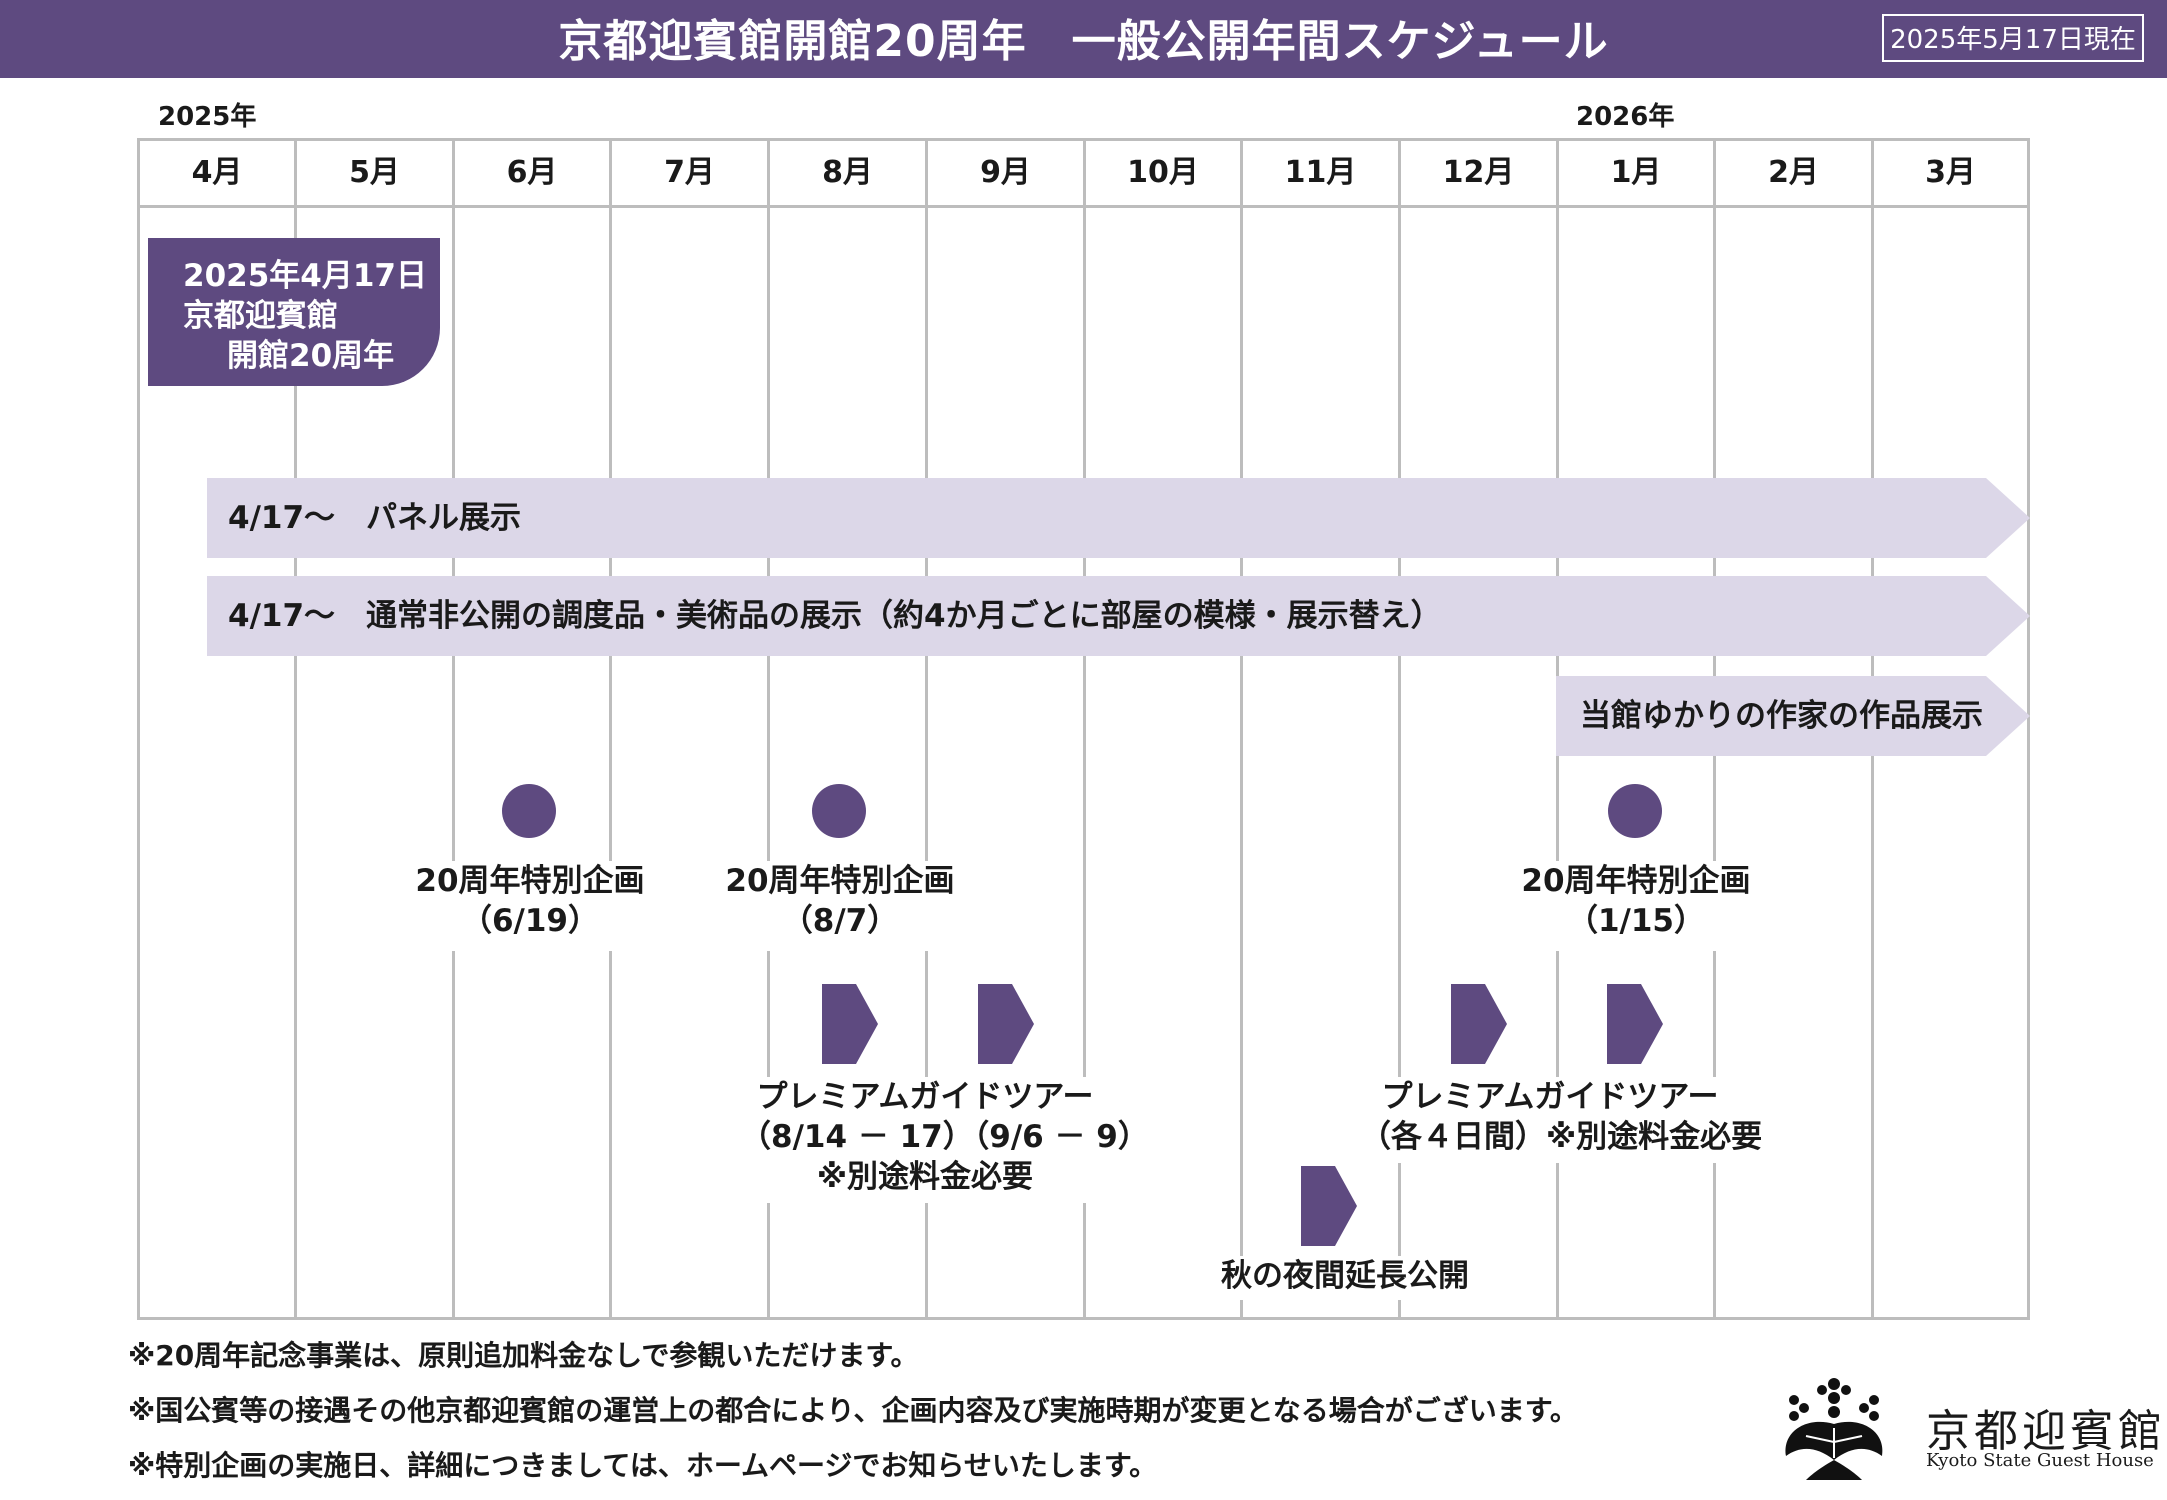  Describe the element at coordinates (1625, 117) in the screenshot. I see `year-label-2026: 2026年` at that location.